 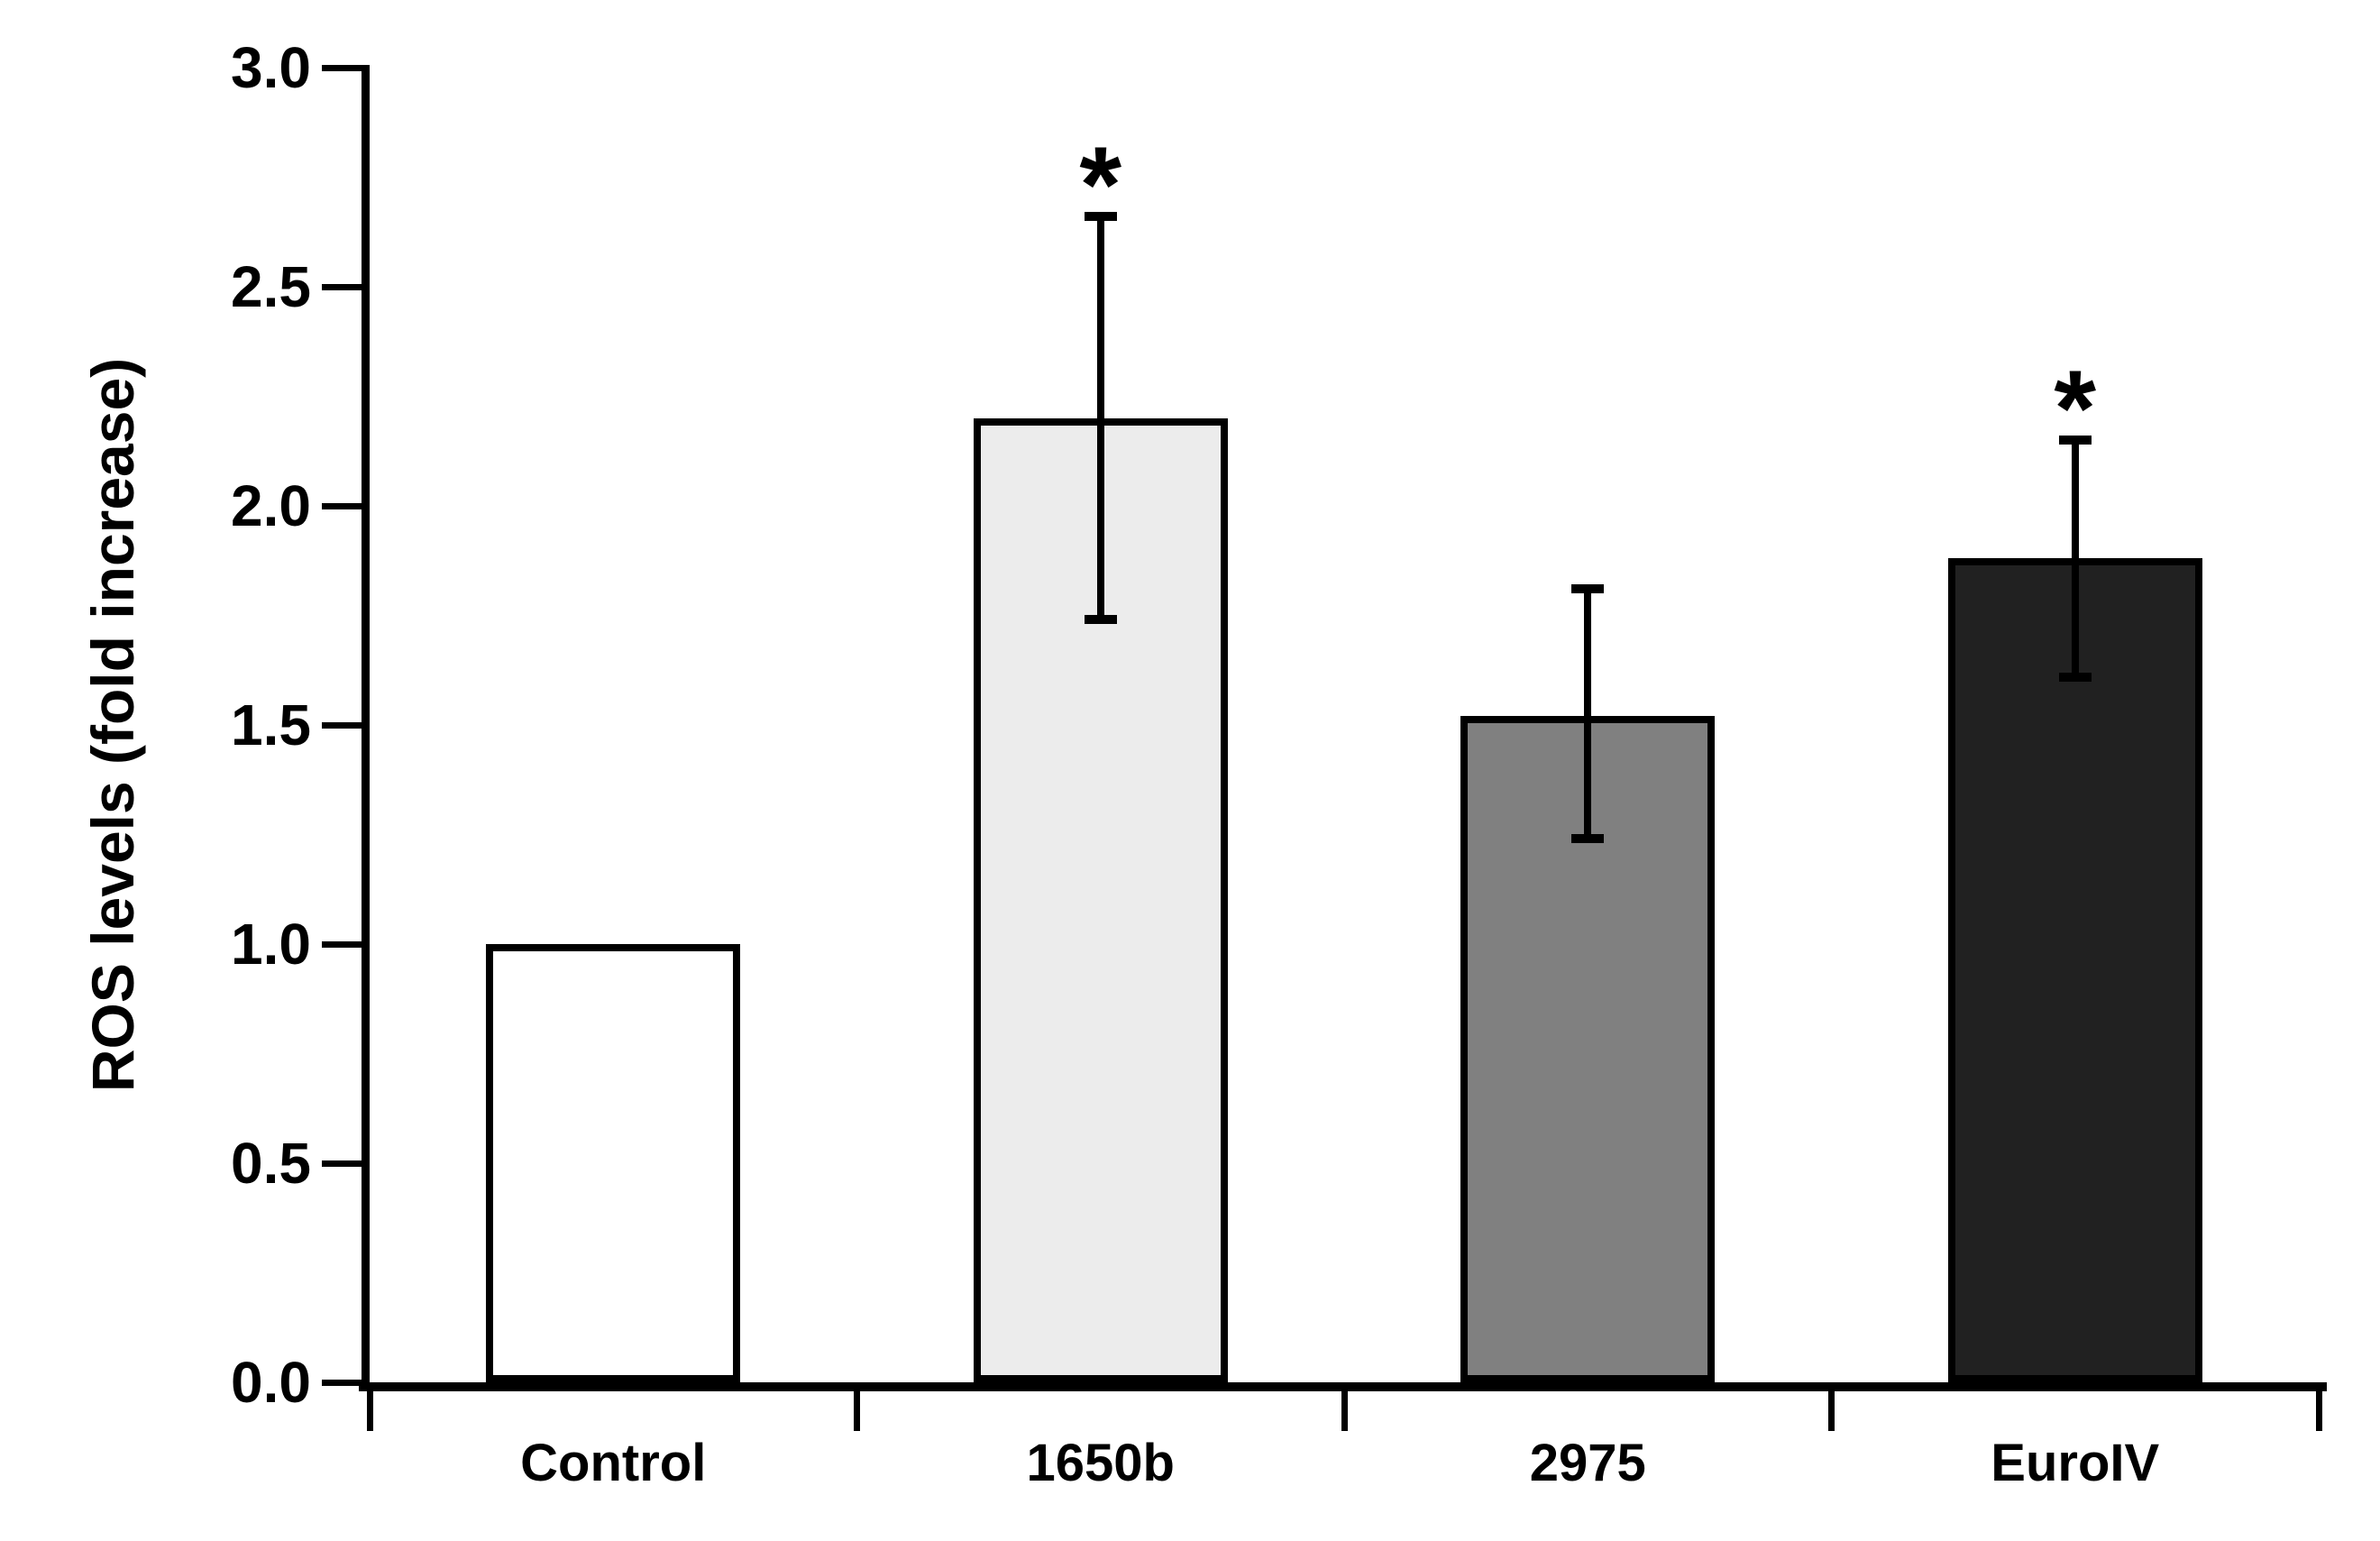 I want to click on x-axis-label-2975: 2975, so click(x=1587, y=1463).